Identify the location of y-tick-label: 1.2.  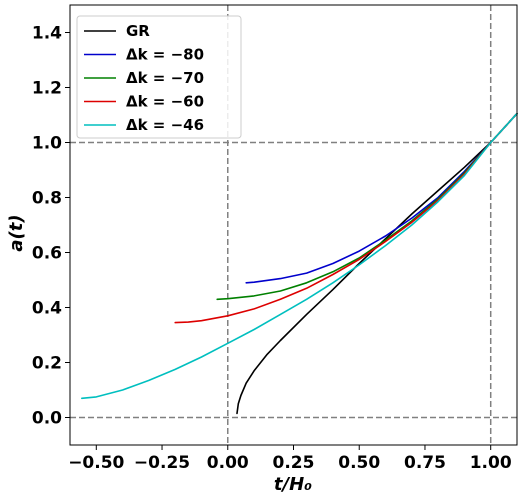
(47, 89).